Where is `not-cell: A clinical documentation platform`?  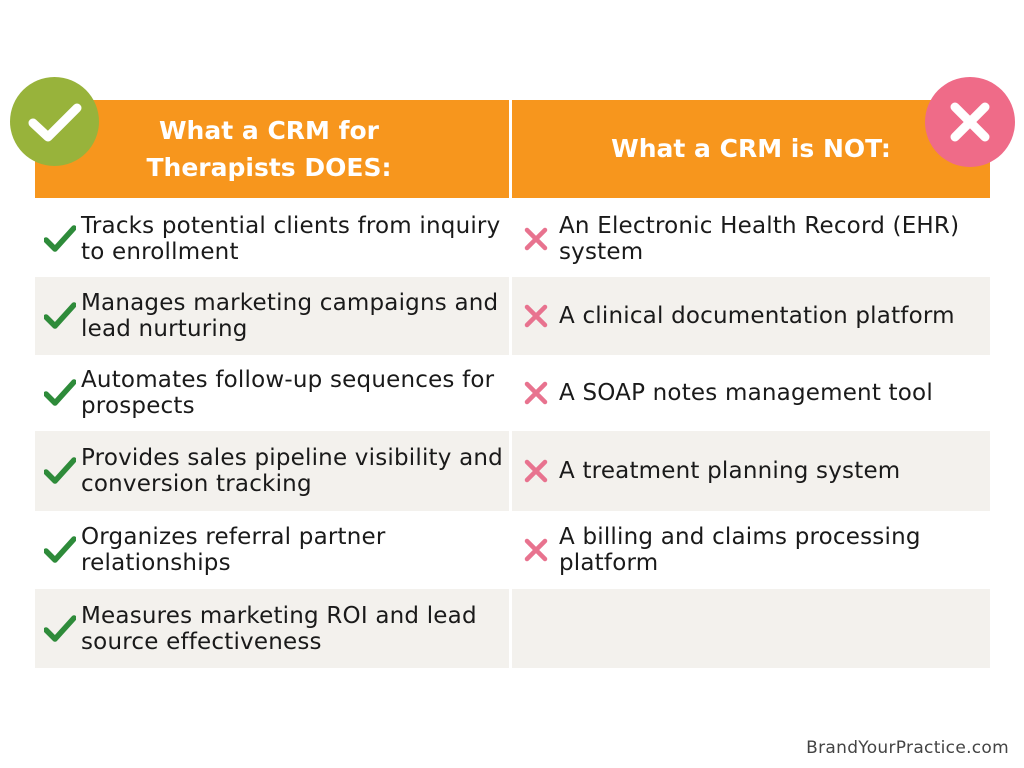
not-cell: A clinical documentation platform is located at coordinates (751, 316).